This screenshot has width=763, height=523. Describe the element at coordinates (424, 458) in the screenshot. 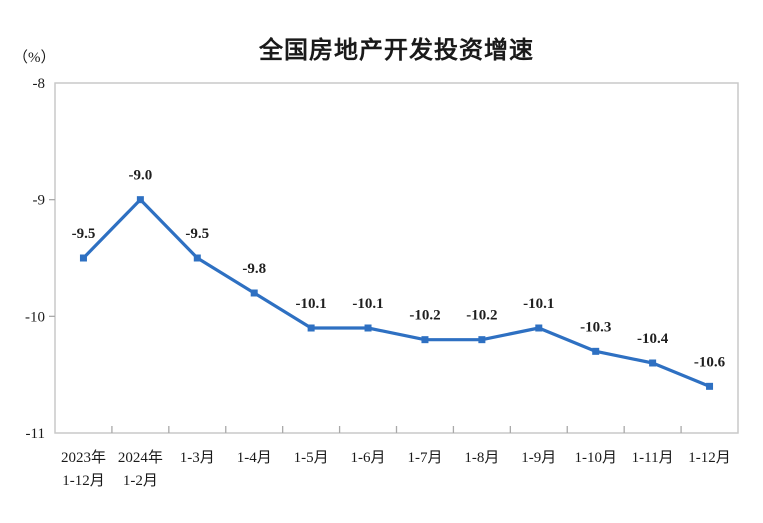

I see `x-tick-label: 1-7月` at that location.